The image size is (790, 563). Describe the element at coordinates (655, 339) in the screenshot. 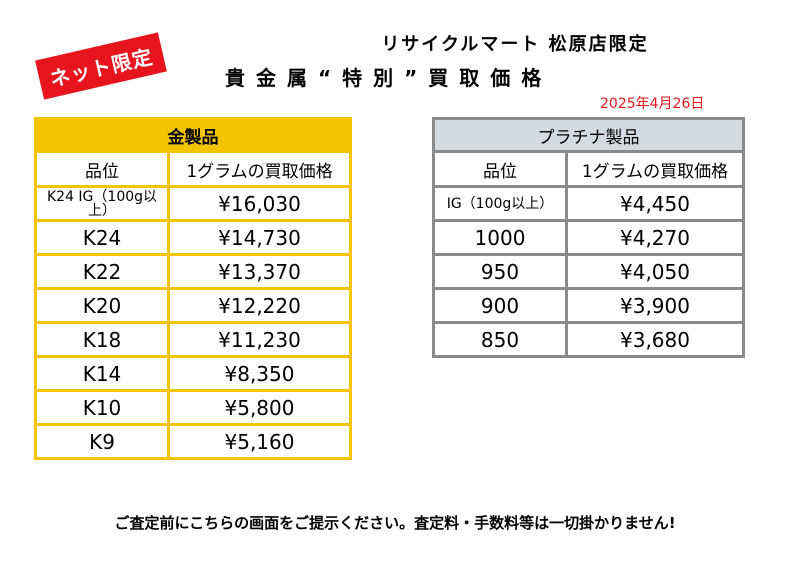

I see `platinum-price: ¥3,680` at that location.